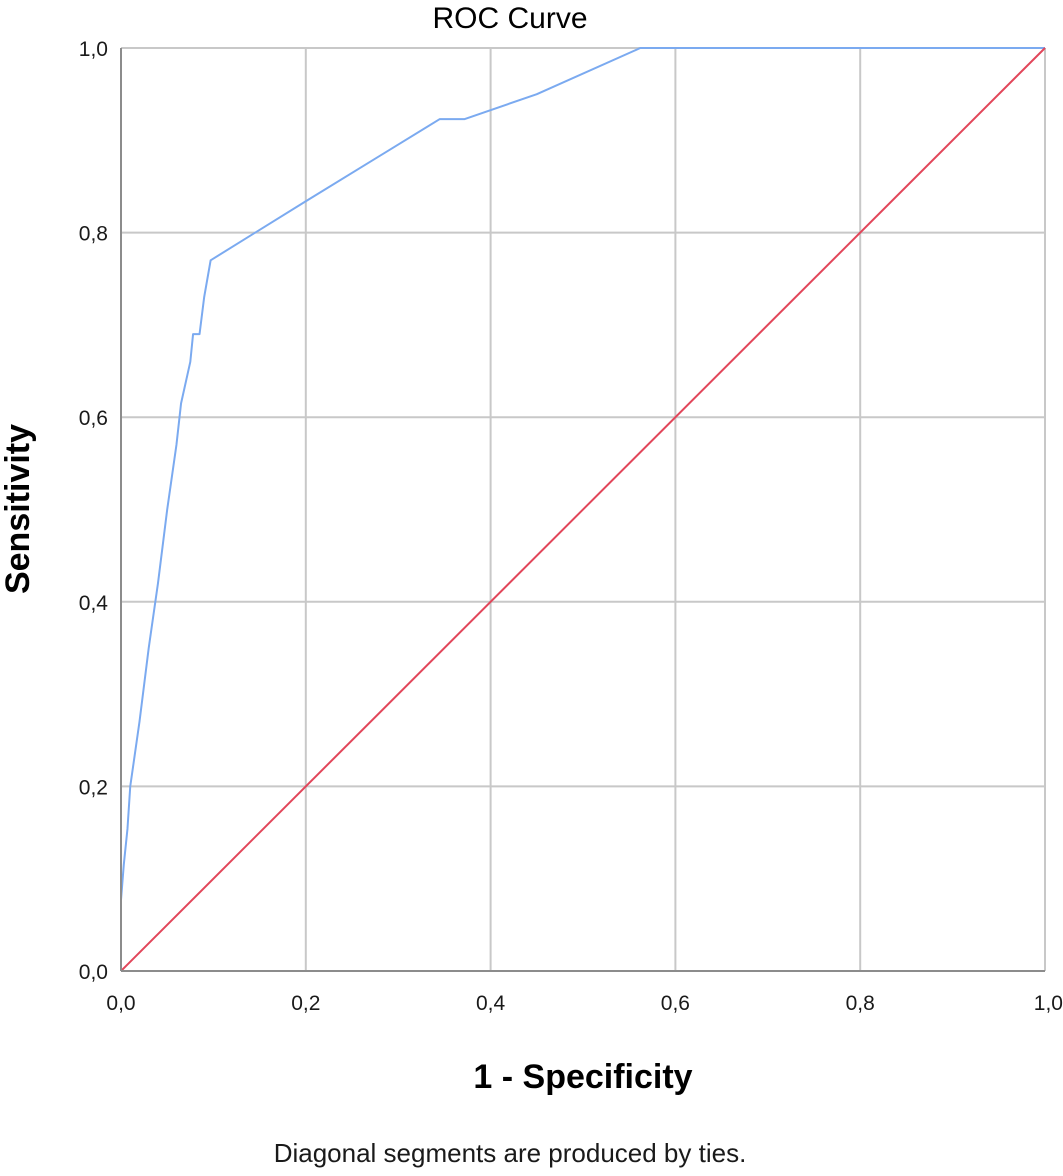 The height and width of the screenshot is (1176, 1063). Describe the element at coordinates (510, 1153) in the screenshot. I see `footnote: Diagonal segments are produced by ties.` at that location.